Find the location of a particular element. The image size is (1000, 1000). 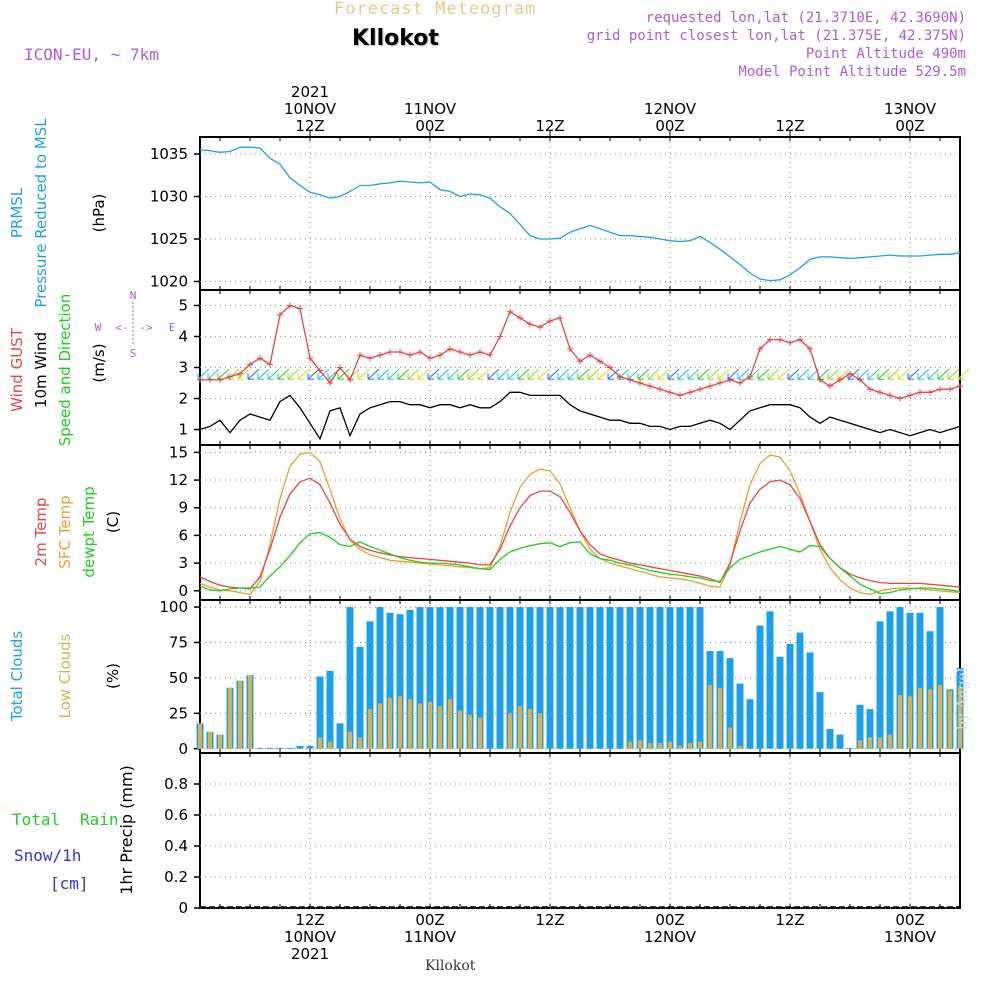

cloud-bars is located at coordinates (580, 678).